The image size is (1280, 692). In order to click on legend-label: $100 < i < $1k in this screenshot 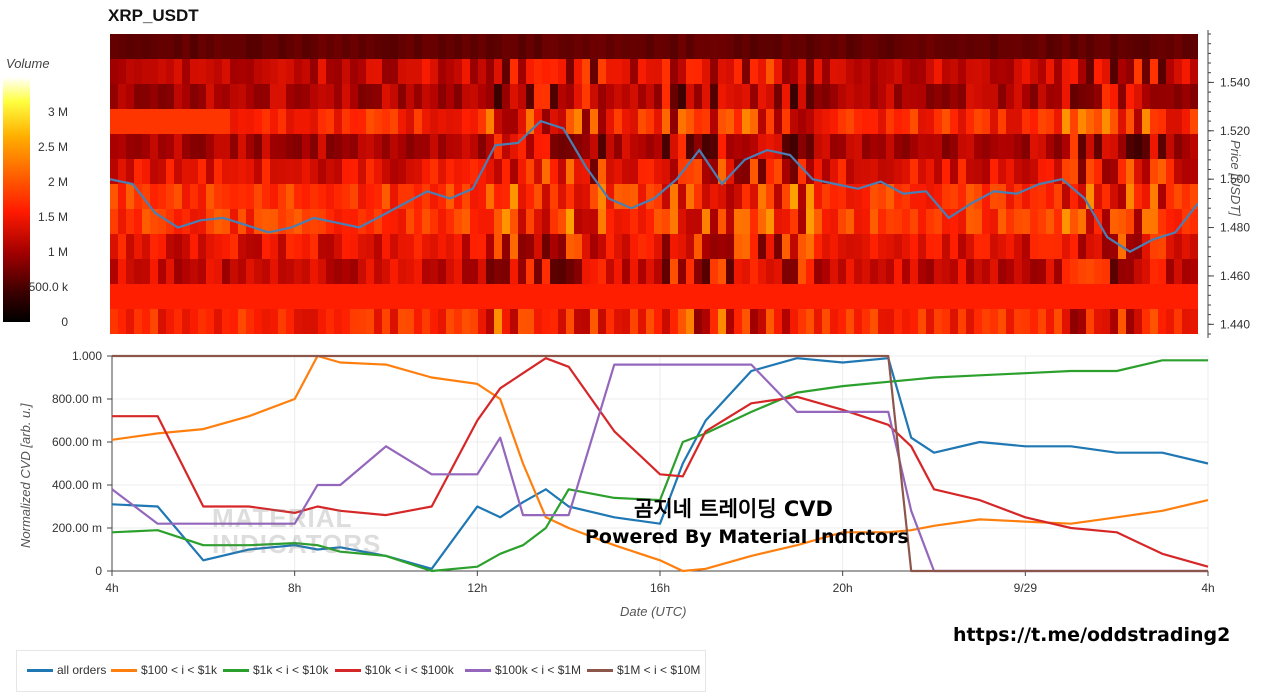, I will do `click(179, 670)`.